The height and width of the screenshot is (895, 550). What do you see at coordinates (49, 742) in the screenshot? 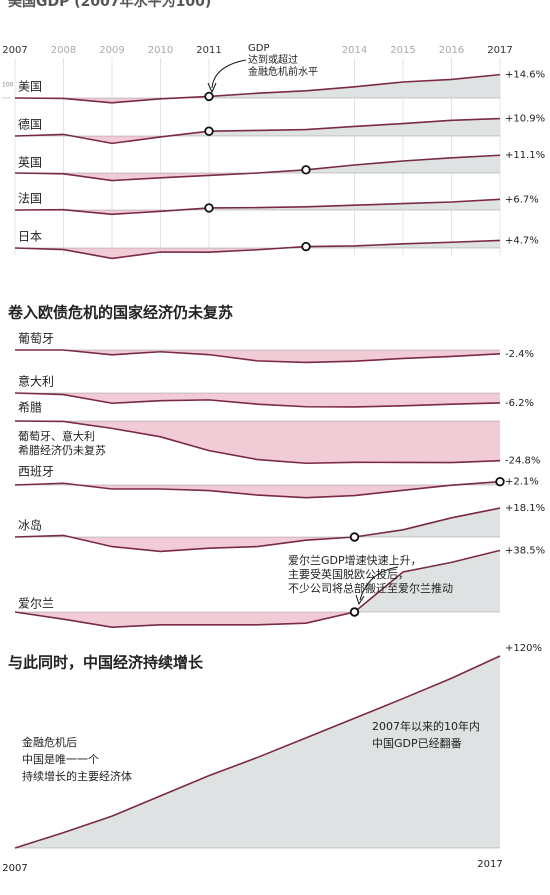
I see `annotation: 金融危机后` at bounding box center [49, 742].